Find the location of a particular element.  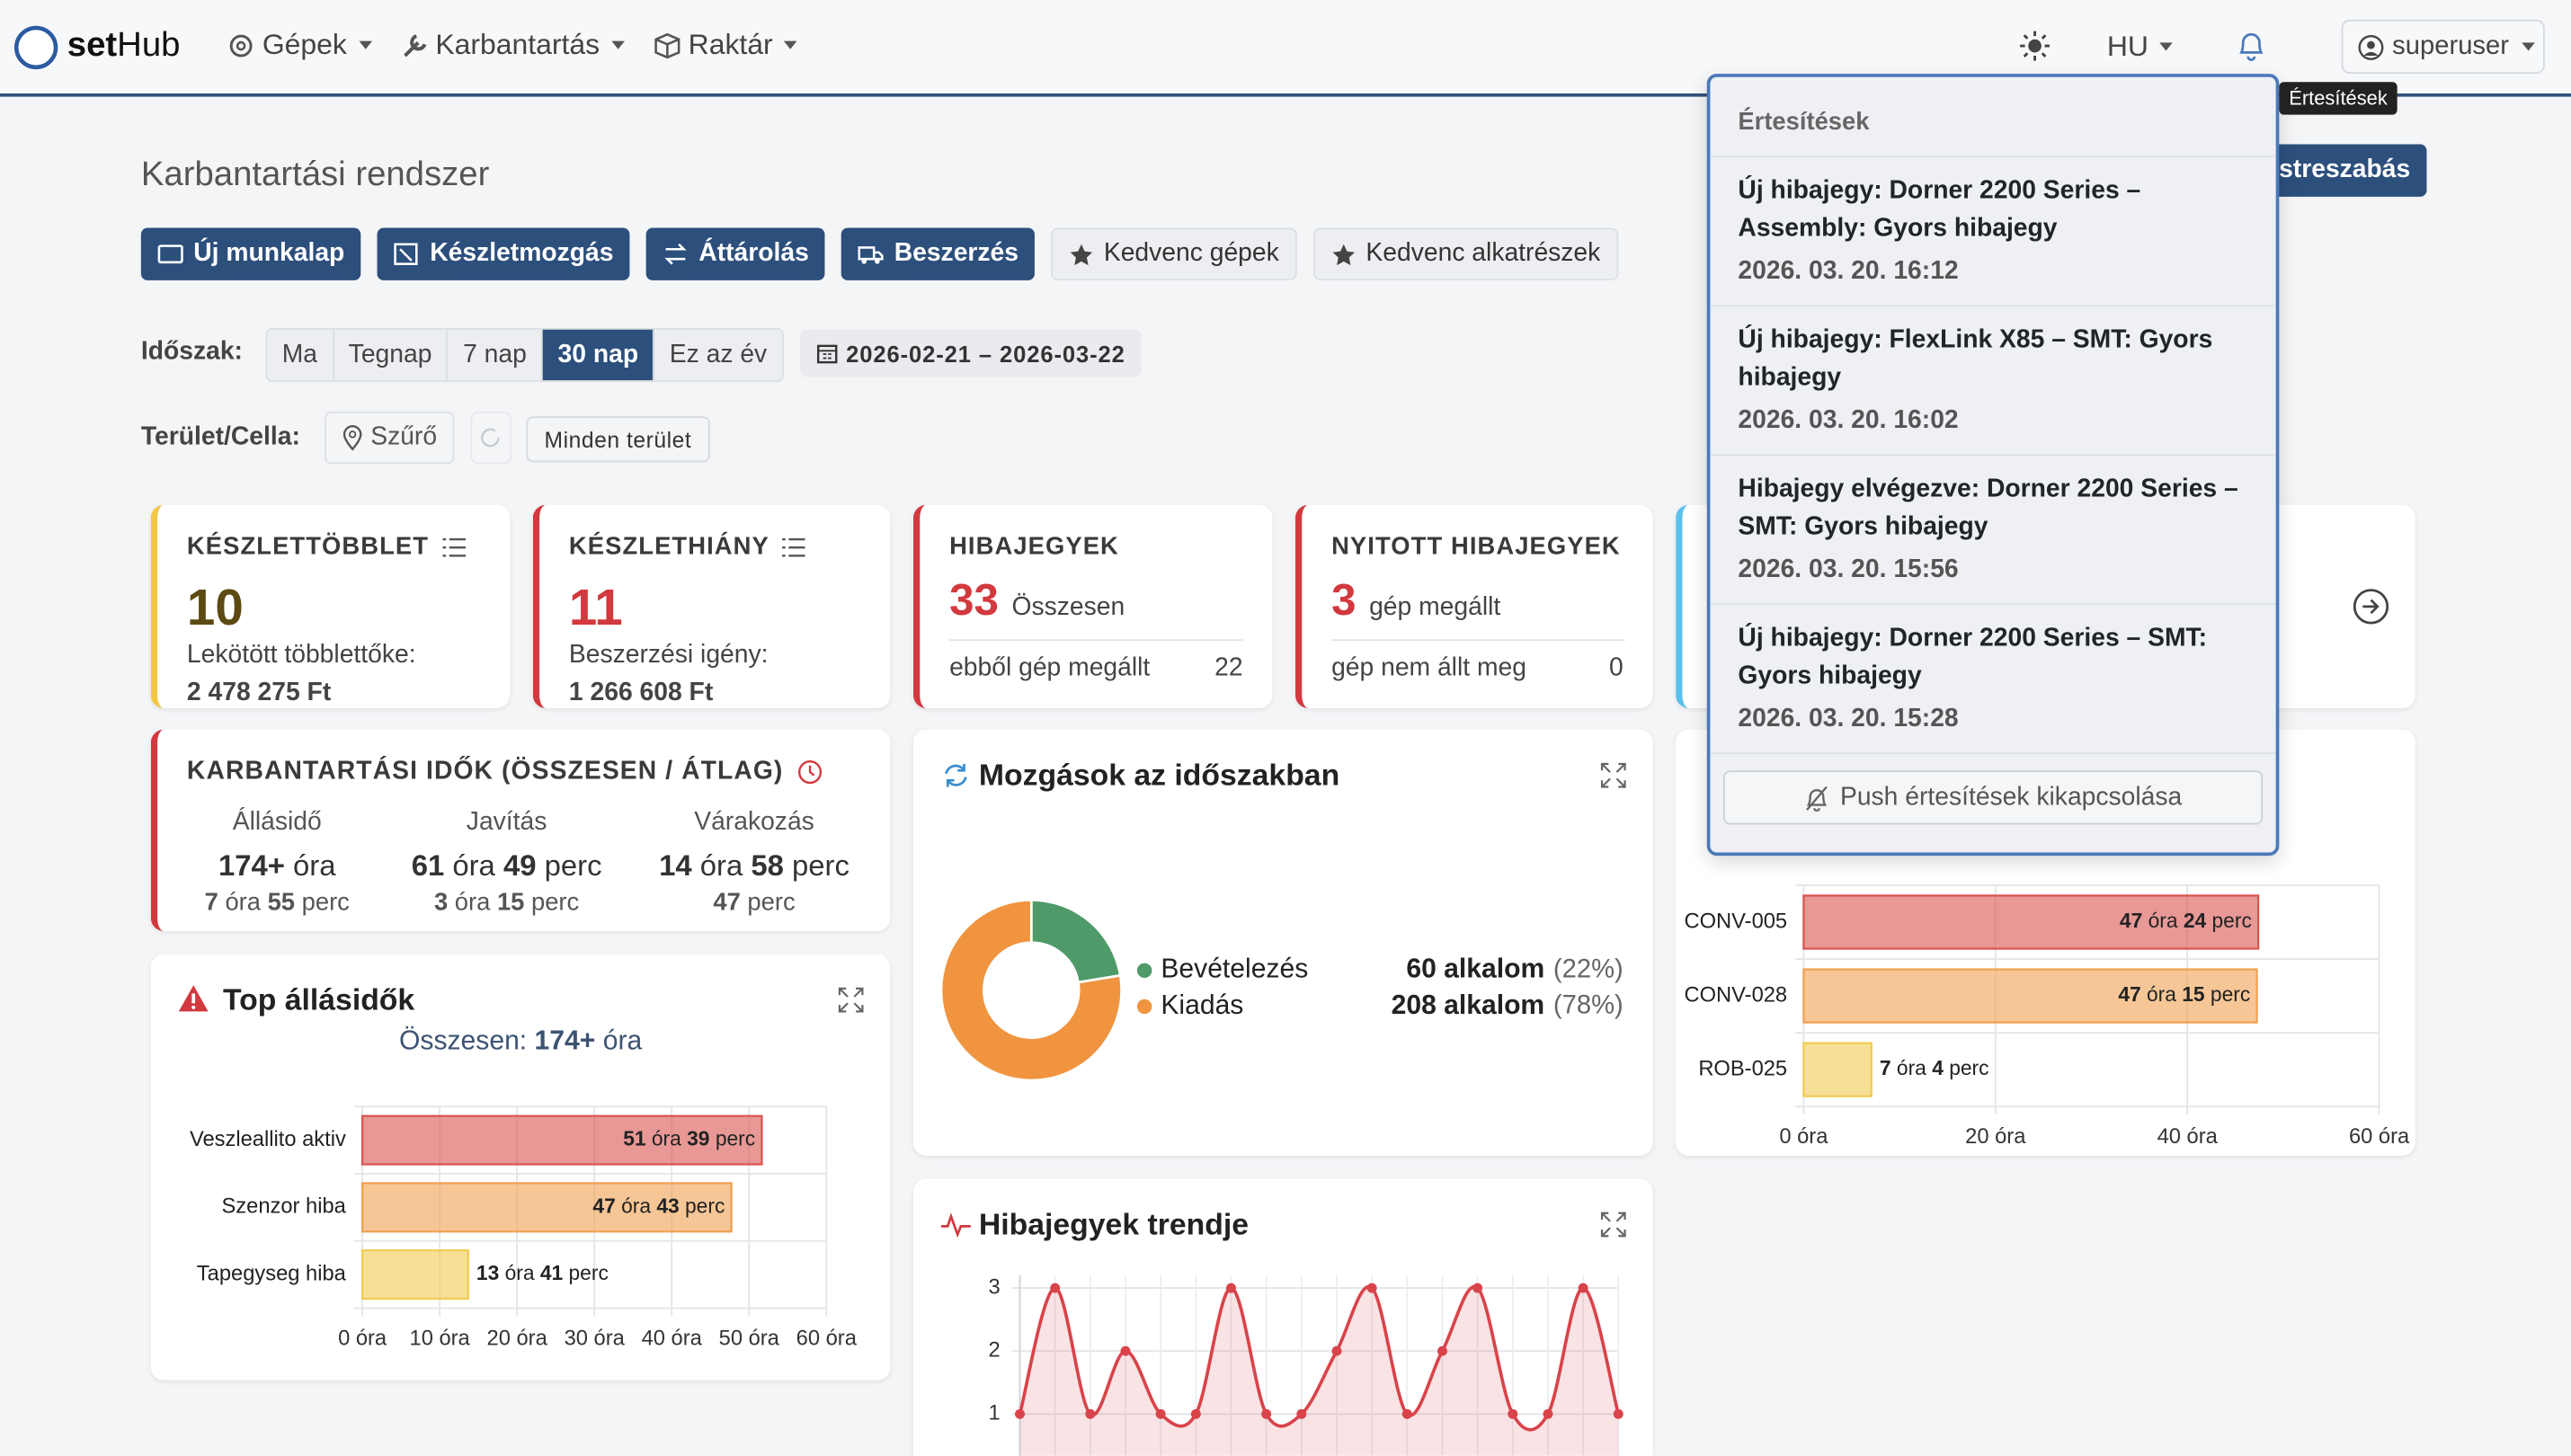

period-option: Ma is located at coordinates (301, 355).